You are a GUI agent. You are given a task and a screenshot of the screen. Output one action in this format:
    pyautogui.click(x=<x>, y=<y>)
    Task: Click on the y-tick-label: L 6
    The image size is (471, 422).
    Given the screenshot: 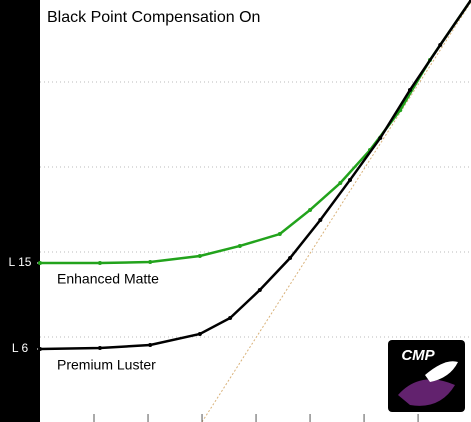 What is the action you would take?
    pyautogui.click(x=20, y=348)
    